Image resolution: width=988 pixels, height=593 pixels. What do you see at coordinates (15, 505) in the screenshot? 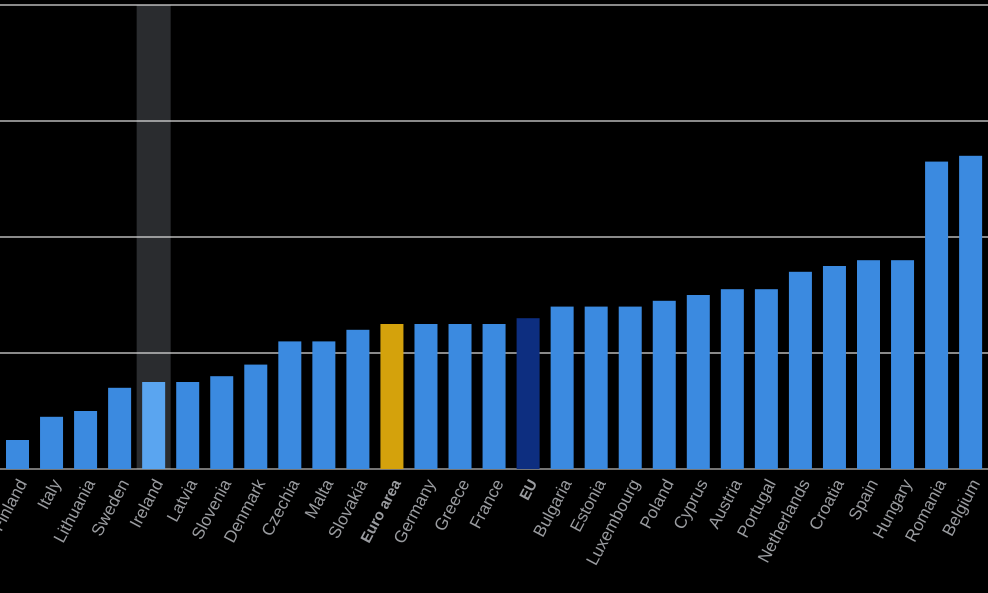
I see `x-tick-label: Finland` at bounding box center [15, 505].